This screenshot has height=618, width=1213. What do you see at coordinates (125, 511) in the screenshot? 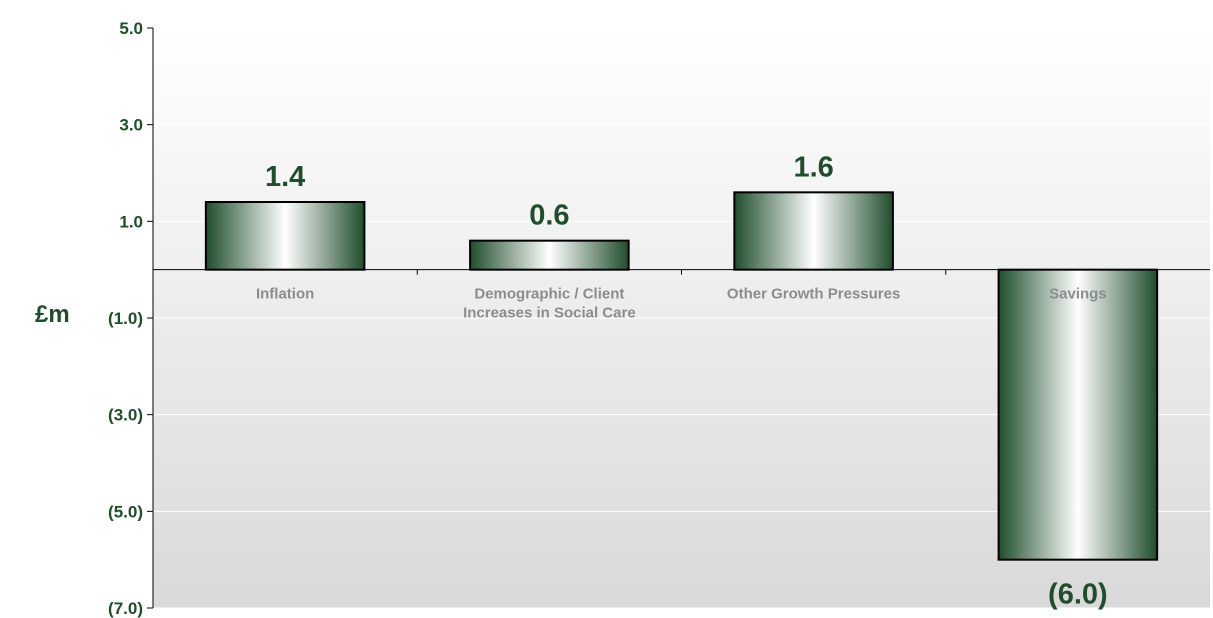
I see `y-tick-label: (5.0)` at bounding box center [125, 511].